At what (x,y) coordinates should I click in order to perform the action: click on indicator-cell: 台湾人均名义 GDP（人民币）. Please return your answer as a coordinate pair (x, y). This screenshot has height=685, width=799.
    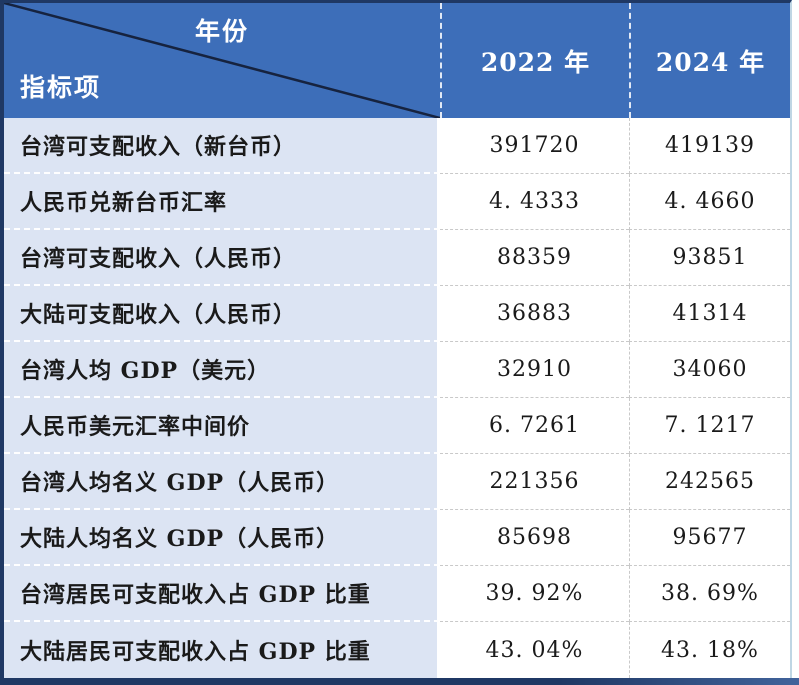
    Looking at the image, I should click on (222, 482).